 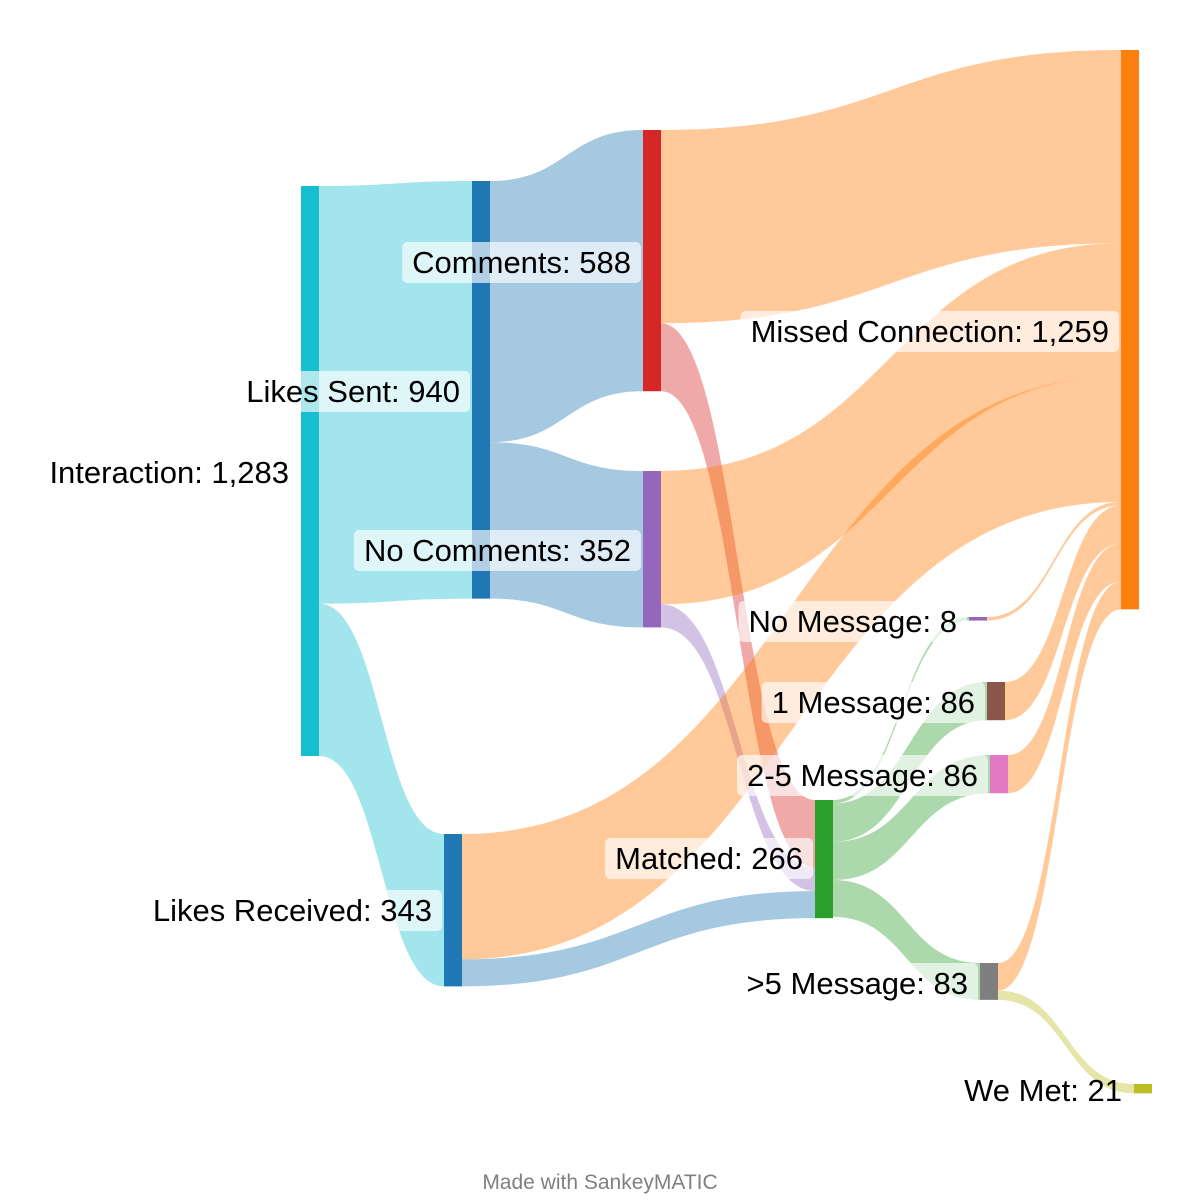 I want to click on node-bar-comments, so click(x=652, y=261).